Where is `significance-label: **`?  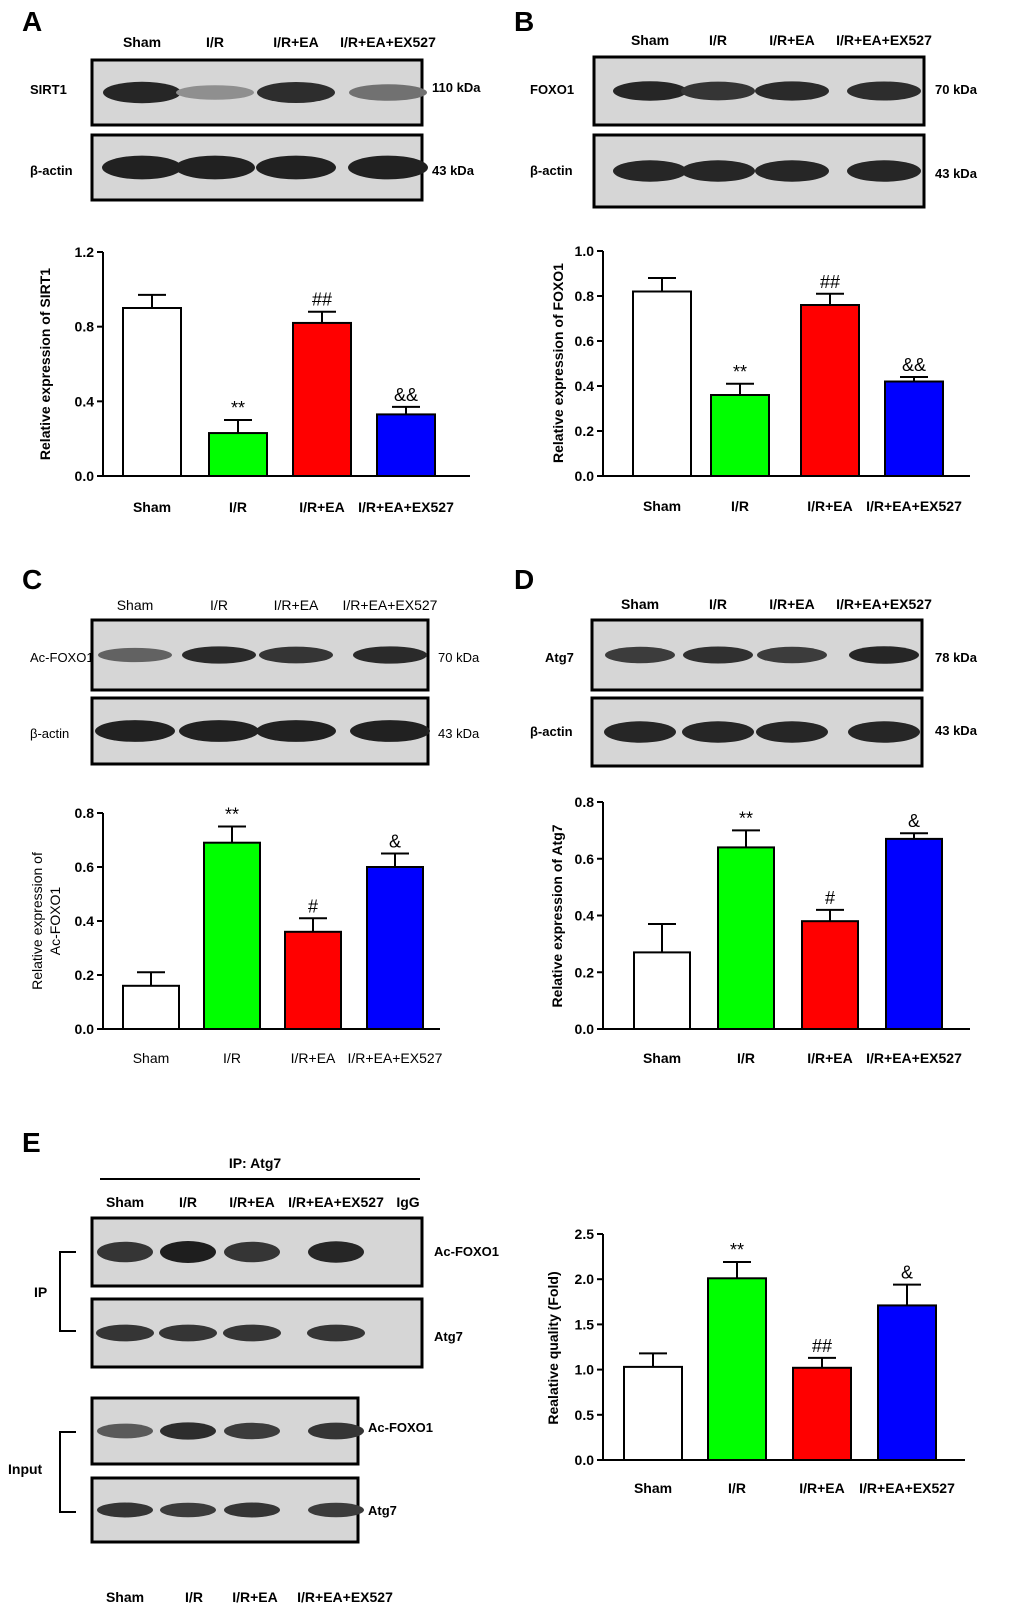 significance-label: ** is located at coordinates (746, 818).